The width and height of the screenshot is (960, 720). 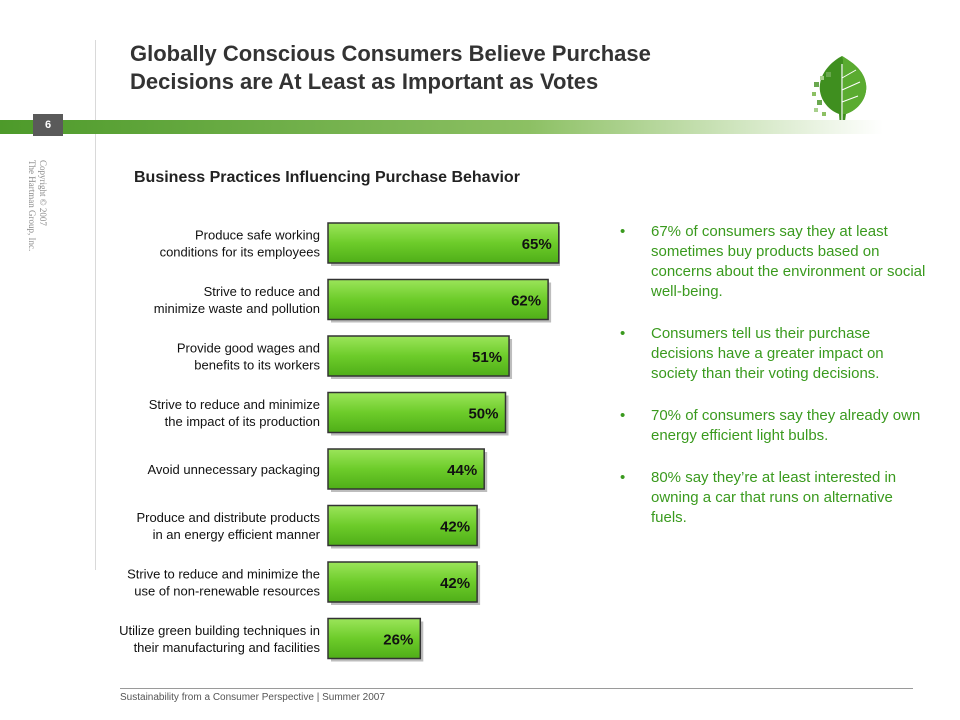 I want to click on category-label: the impact of its production, so click(x=242, y=421).